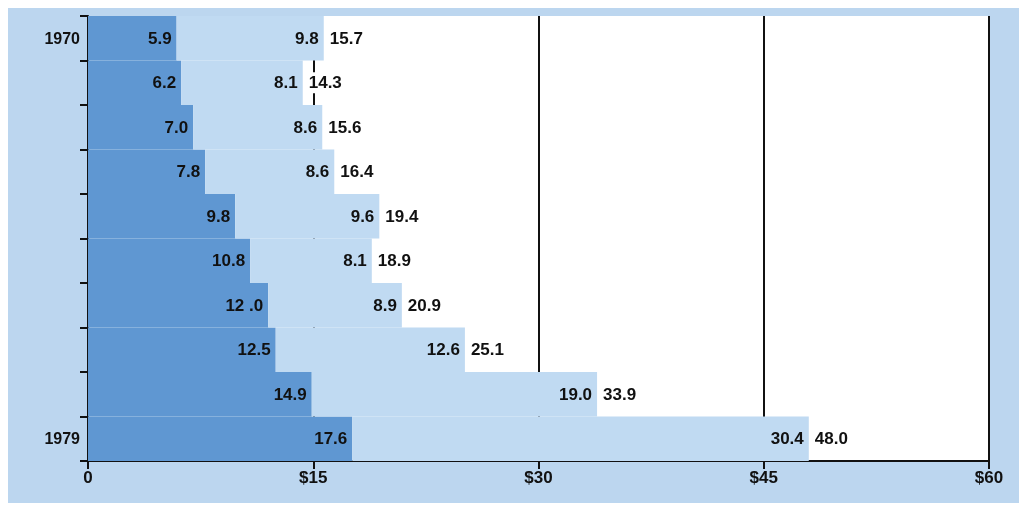 This screenshot has height=511, width=1027. Describe the element at coordinates (159, 38) in the screenshot. I see `data-label: 5.9` at that location.